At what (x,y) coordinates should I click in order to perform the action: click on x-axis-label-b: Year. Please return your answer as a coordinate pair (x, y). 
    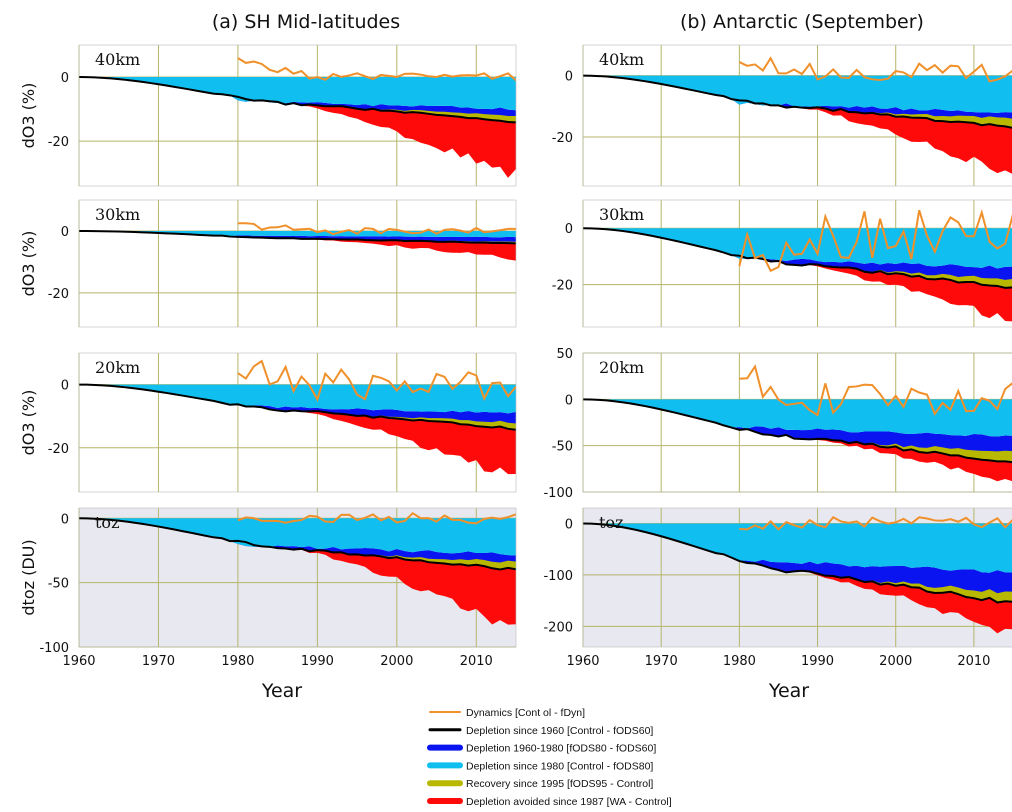
    Looking at the image, I should click on (788, 691).